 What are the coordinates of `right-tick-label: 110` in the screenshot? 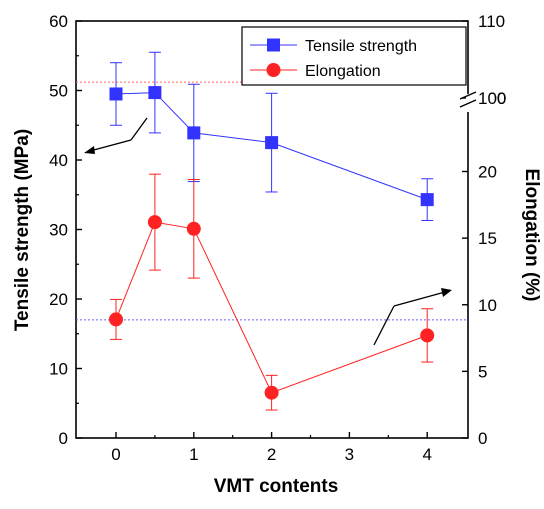 It's located at (491, 21).